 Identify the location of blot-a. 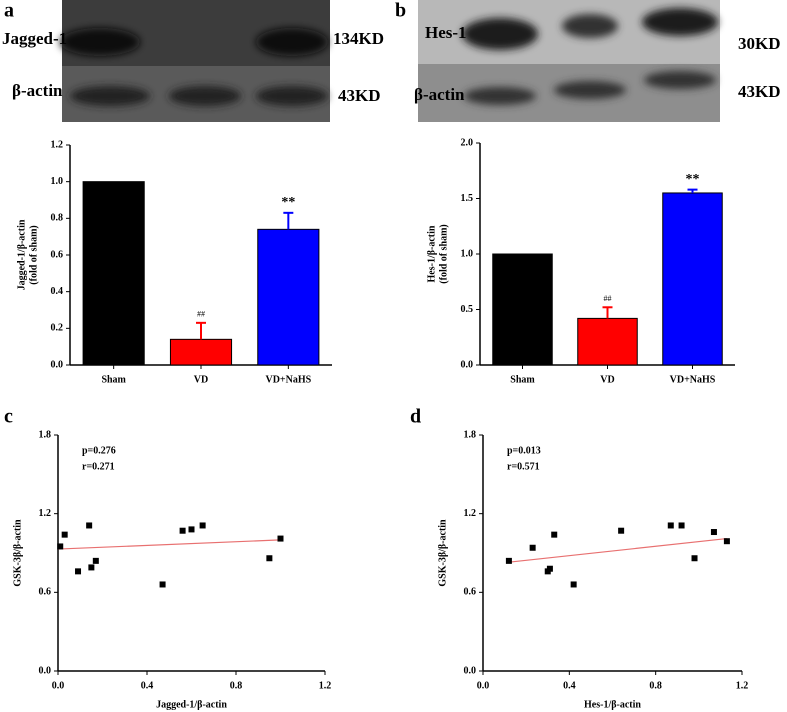
(195, 61).